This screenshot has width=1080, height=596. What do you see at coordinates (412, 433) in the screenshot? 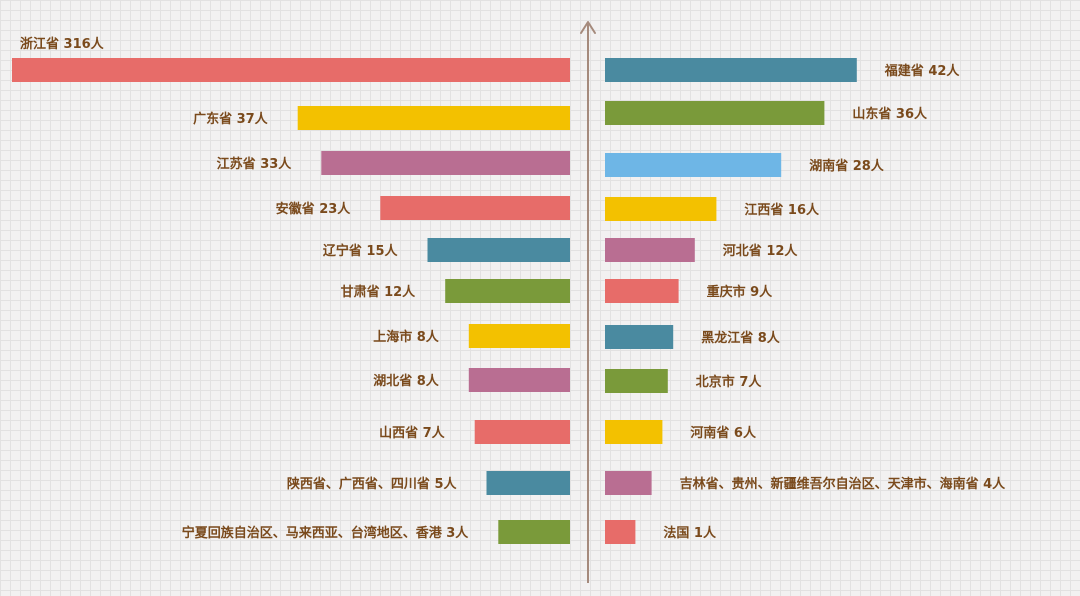
I see `bar-label-left-8: 山西省 7人` at bounding box center [412, 433].